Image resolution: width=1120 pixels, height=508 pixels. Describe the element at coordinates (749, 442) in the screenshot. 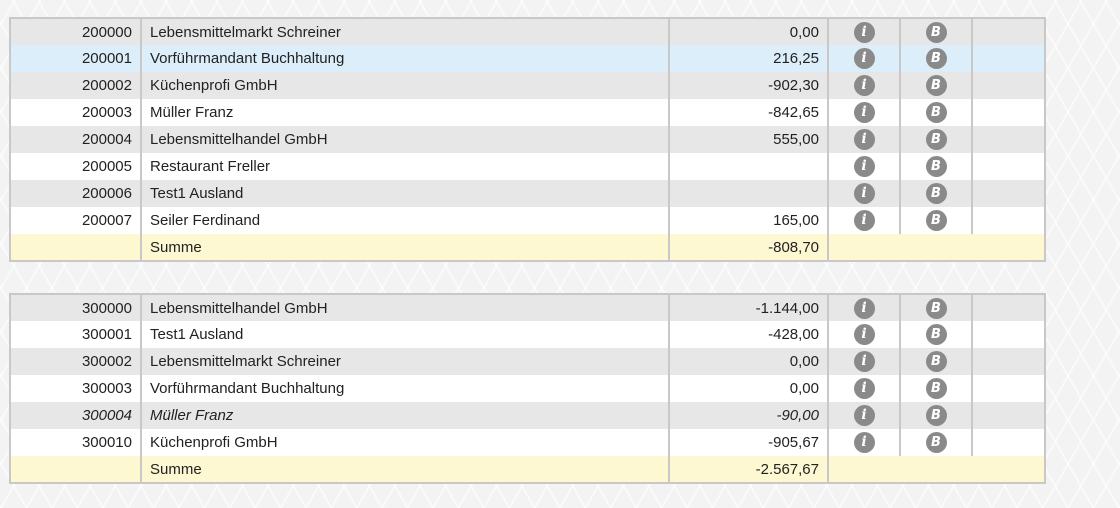

I see `account-balance: -905,67` at that location.